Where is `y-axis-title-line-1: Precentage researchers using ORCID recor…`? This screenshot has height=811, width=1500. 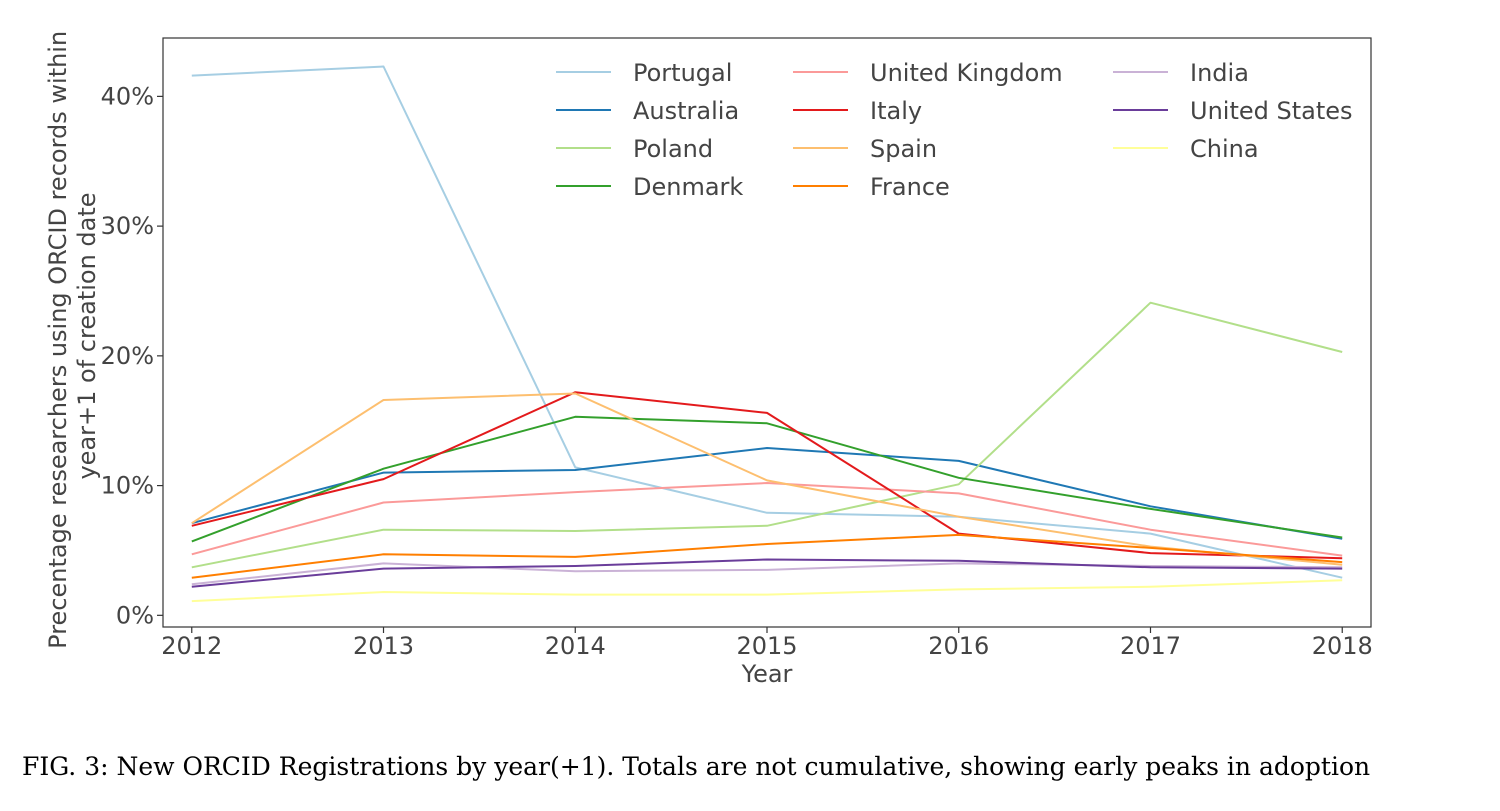 y-axis-title-line-1: Precentage researchers using ORCID recor… is located at coordinates (58, 340).